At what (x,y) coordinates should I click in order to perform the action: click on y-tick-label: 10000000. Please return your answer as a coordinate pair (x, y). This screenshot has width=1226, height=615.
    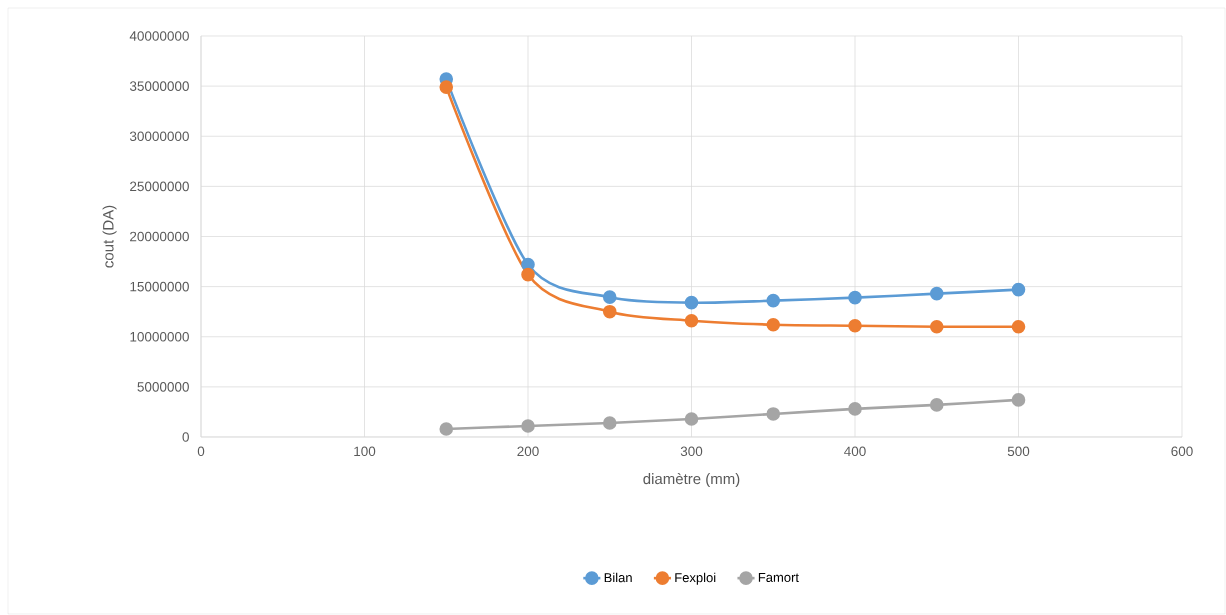
    Looking at the image, I should click on (159, 336).